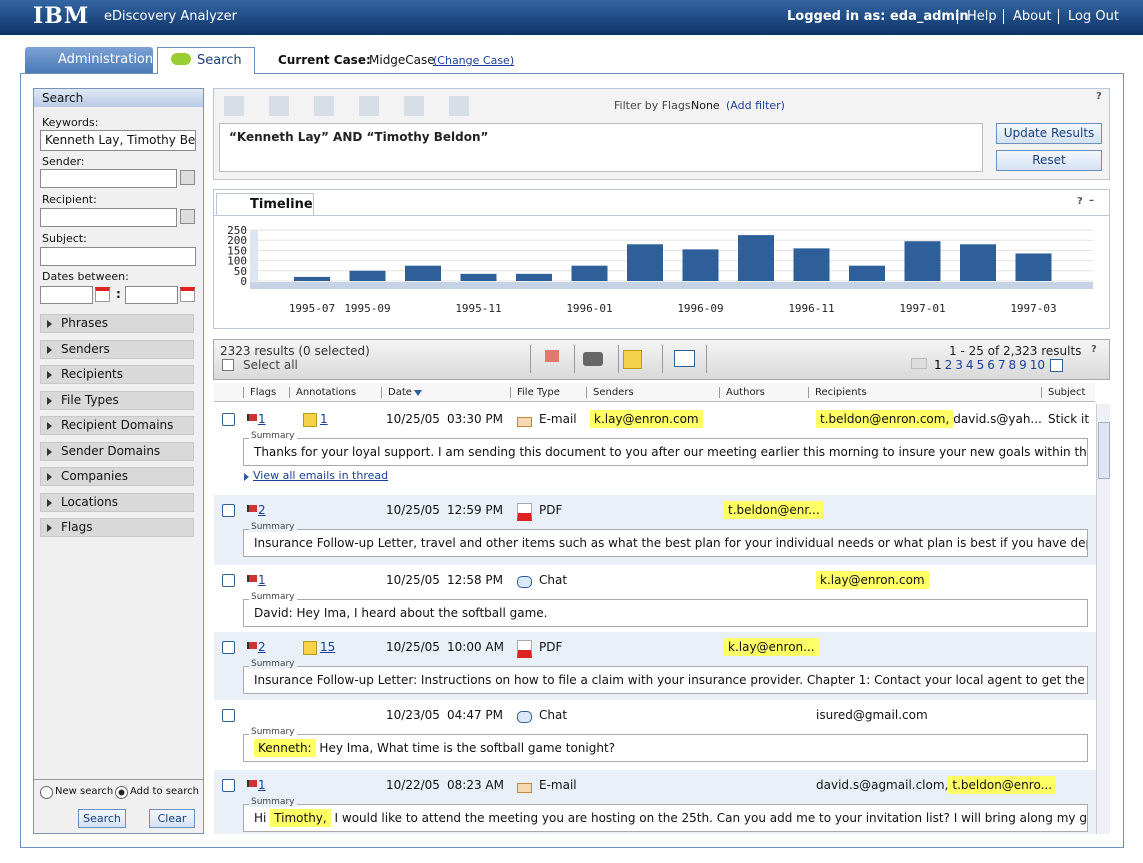  What do you see at coordinates (919, 363) in the screenshot?
I see `first-page` at bounding box center [919, 363].